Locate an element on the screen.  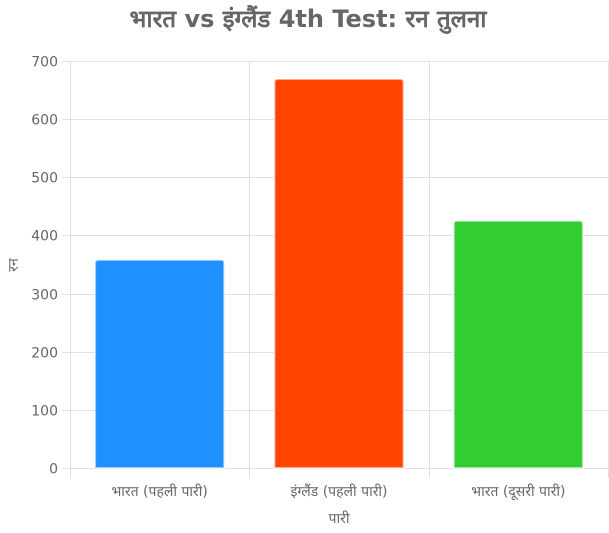
y-tick-label: 400 is located at coordinates (44, 237).